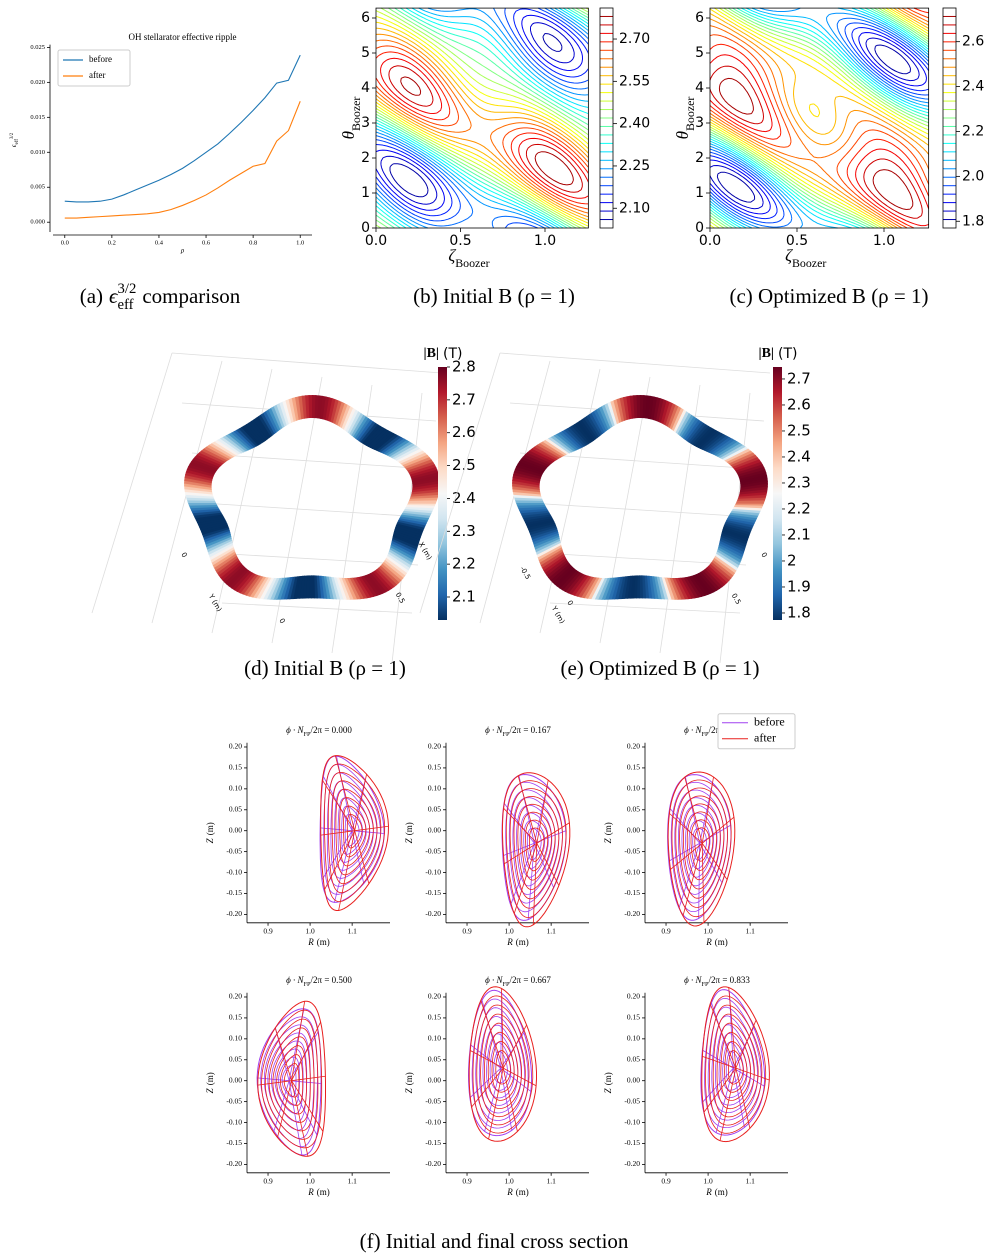 The width and height of the screenshot is (989, 1256). What do you see at coordinates (352, 931) in the screenshot?
I see `x-tick-label: 1.1` at bounding box center [352, 931].